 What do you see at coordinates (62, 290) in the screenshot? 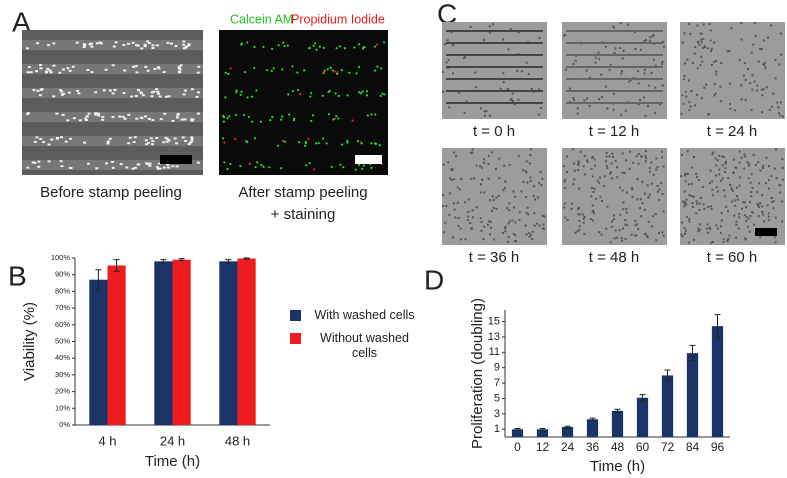
I see `y-tick-label: 80%` at bounding box center [62, 290].